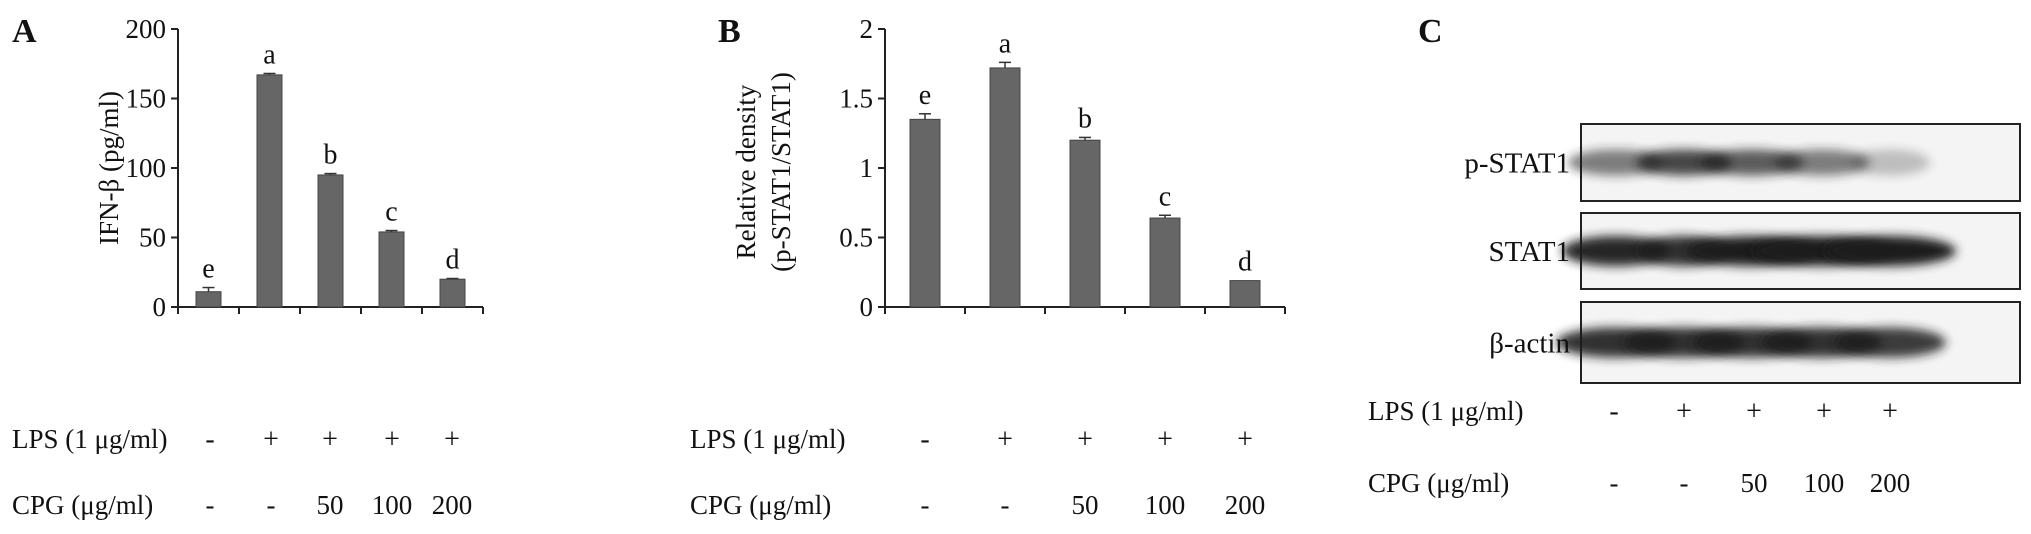  I want to click on panel-c-lps-label: LPS (1 μg/ml), so click(1446, 411).